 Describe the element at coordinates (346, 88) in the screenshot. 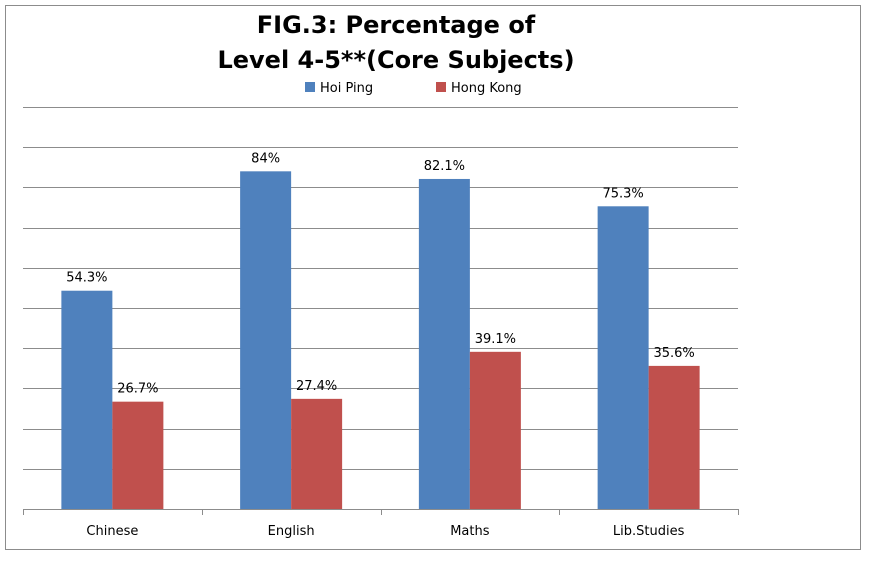

I see `legend-label-hoi-ping: Hoi Ping` at that location.